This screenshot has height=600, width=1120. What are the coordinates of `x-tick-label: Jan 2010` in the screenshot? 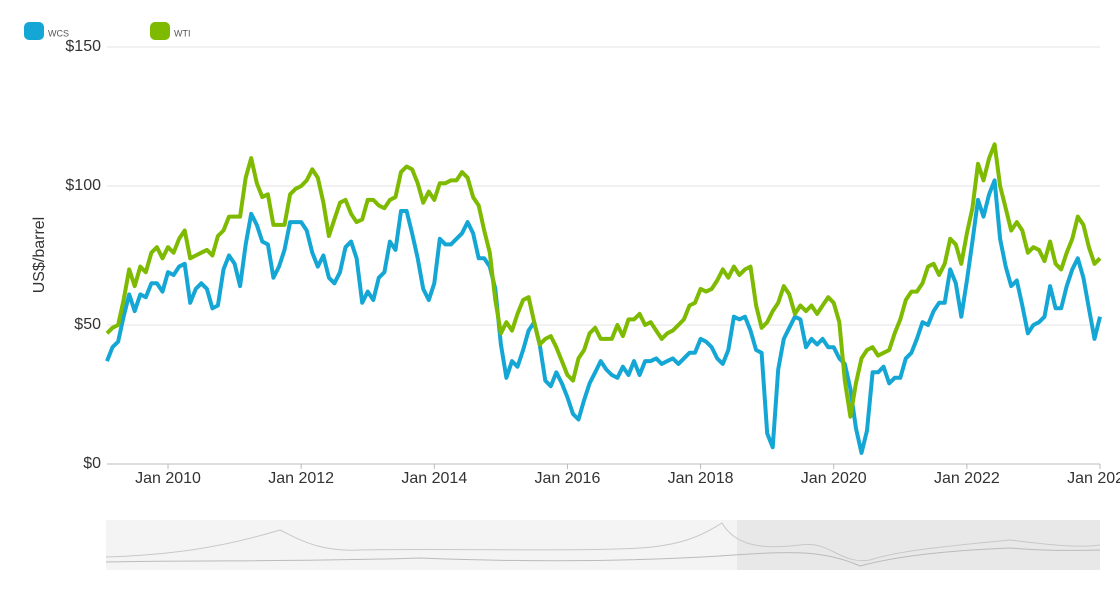 It's located at (168, 478).